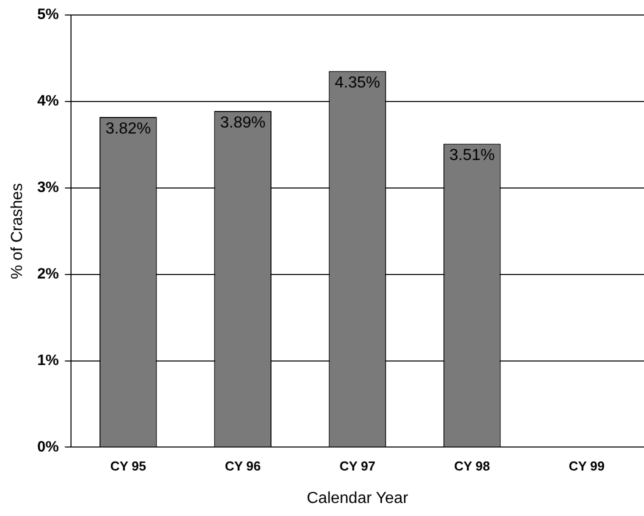 Image resolution: width=644 pixels, height=516 pixels. What do you see at coordinates (128, 129) in the screenshot?
I see `data-label: 3.82%` at bounding box center [128, 129].